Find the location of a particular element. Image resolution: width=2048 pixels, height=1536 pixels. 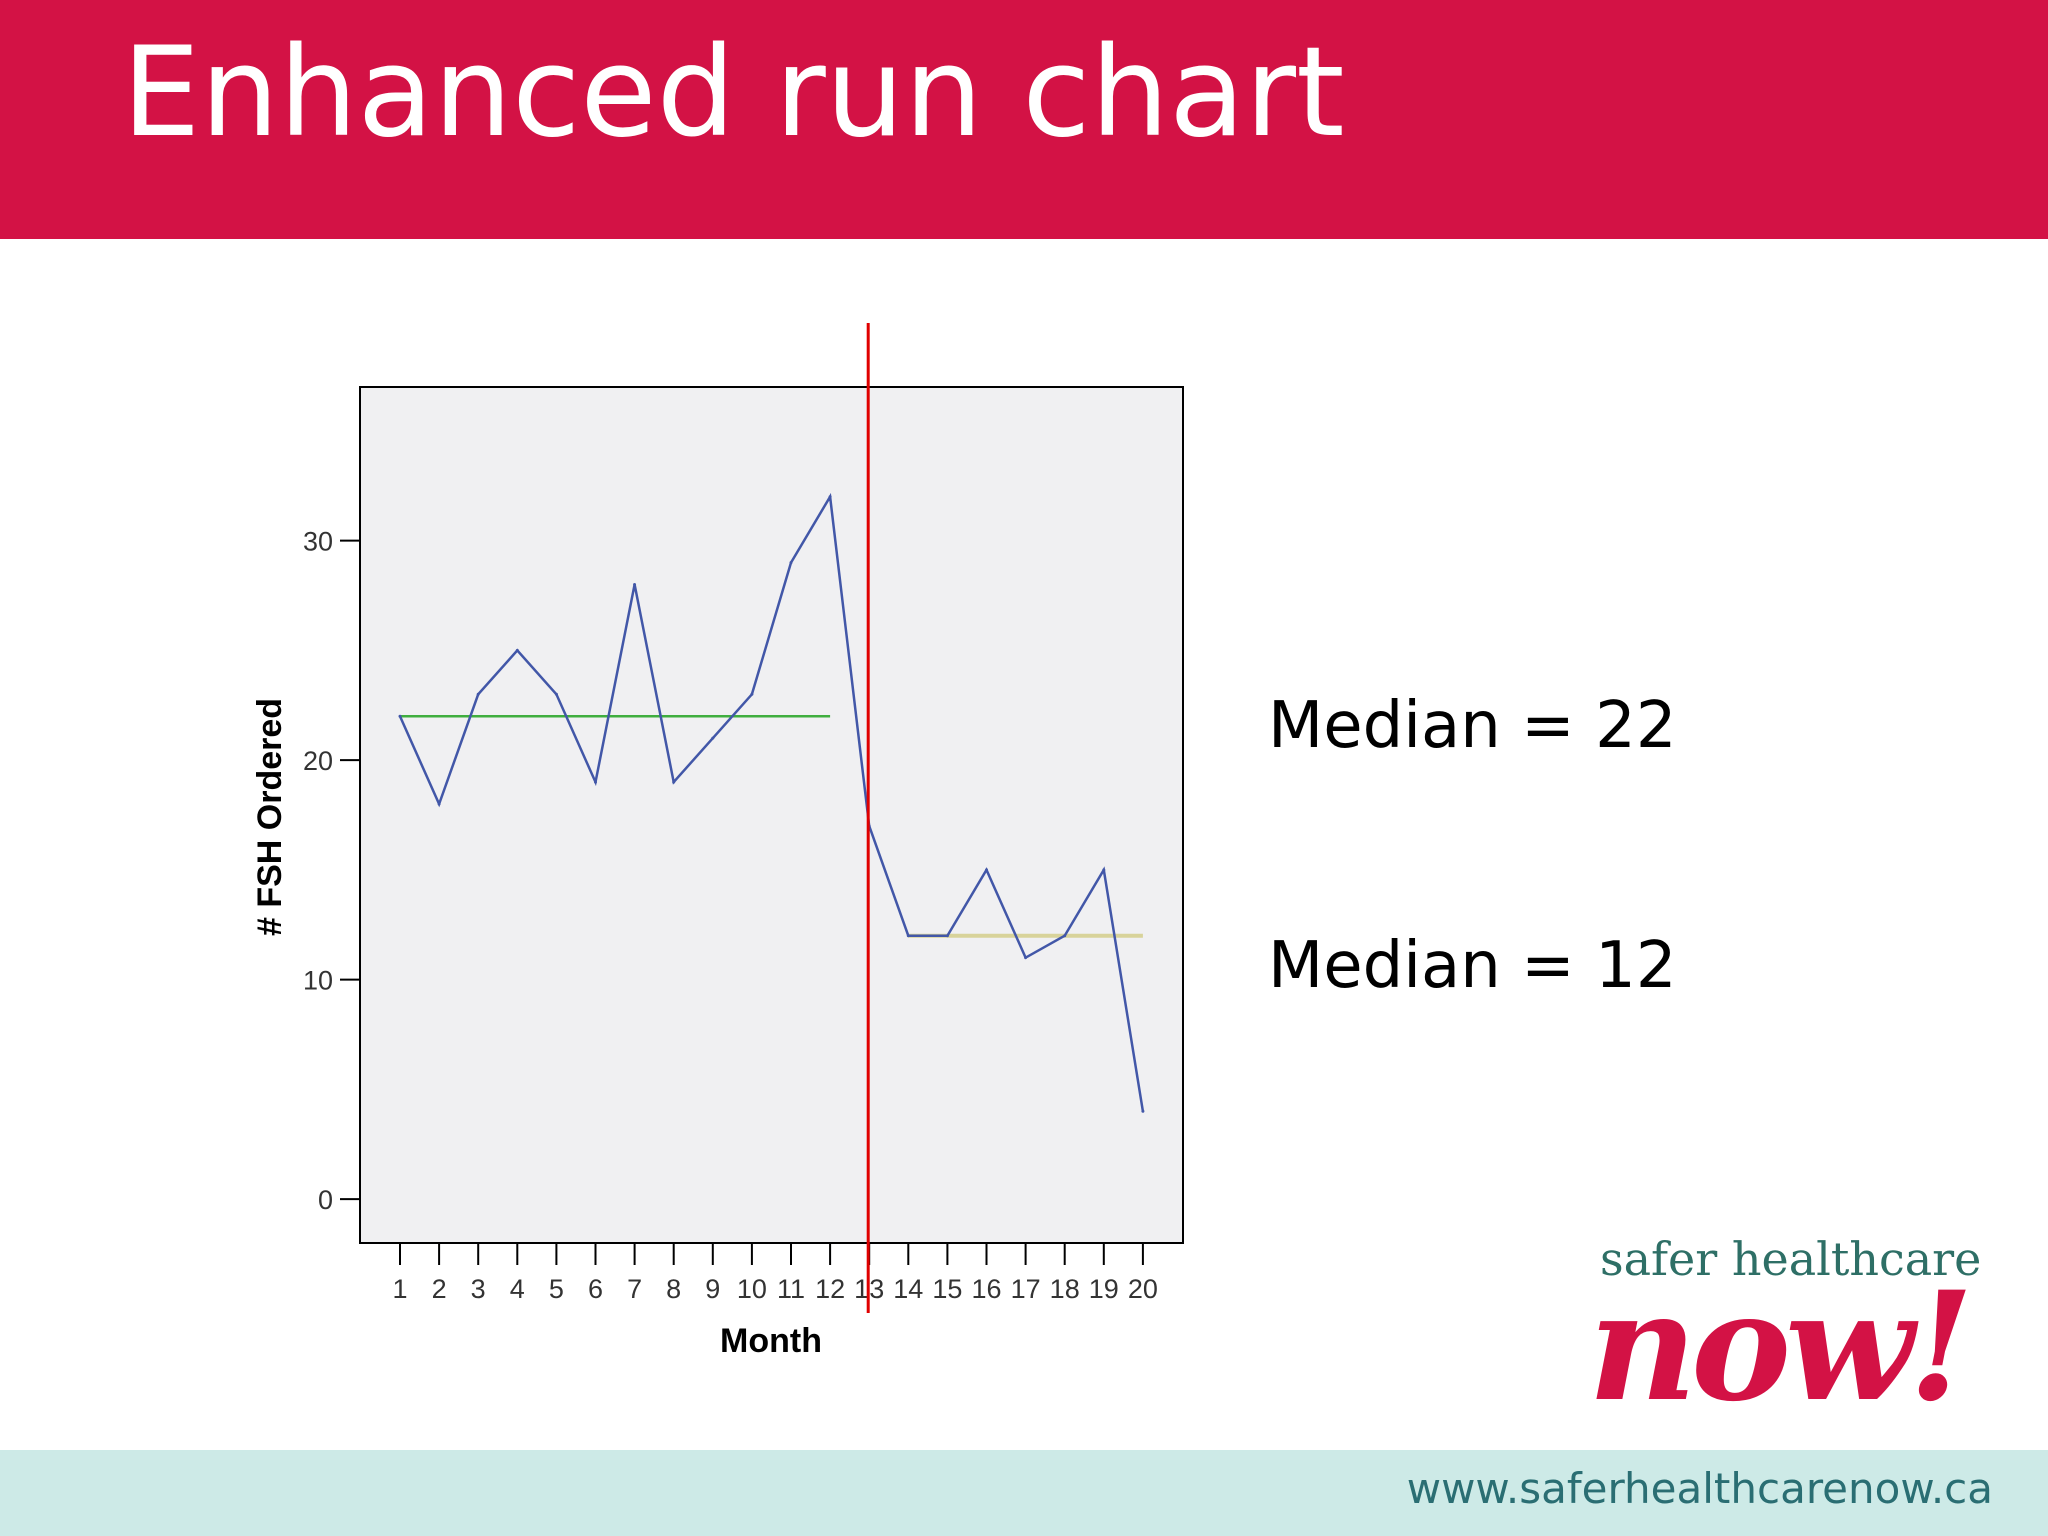

series-layer is located at coordinates (771, 802).